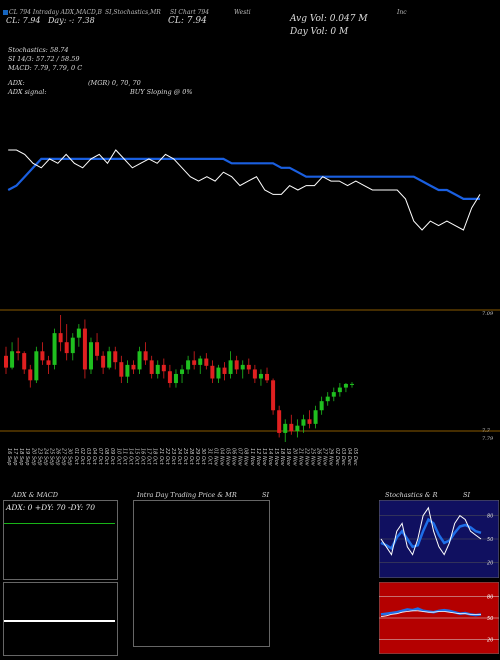  What do you see at coordinates (9, 456) in the screenshot?
I see `date-label: 16 Sep` at bounding box center [9, 456].